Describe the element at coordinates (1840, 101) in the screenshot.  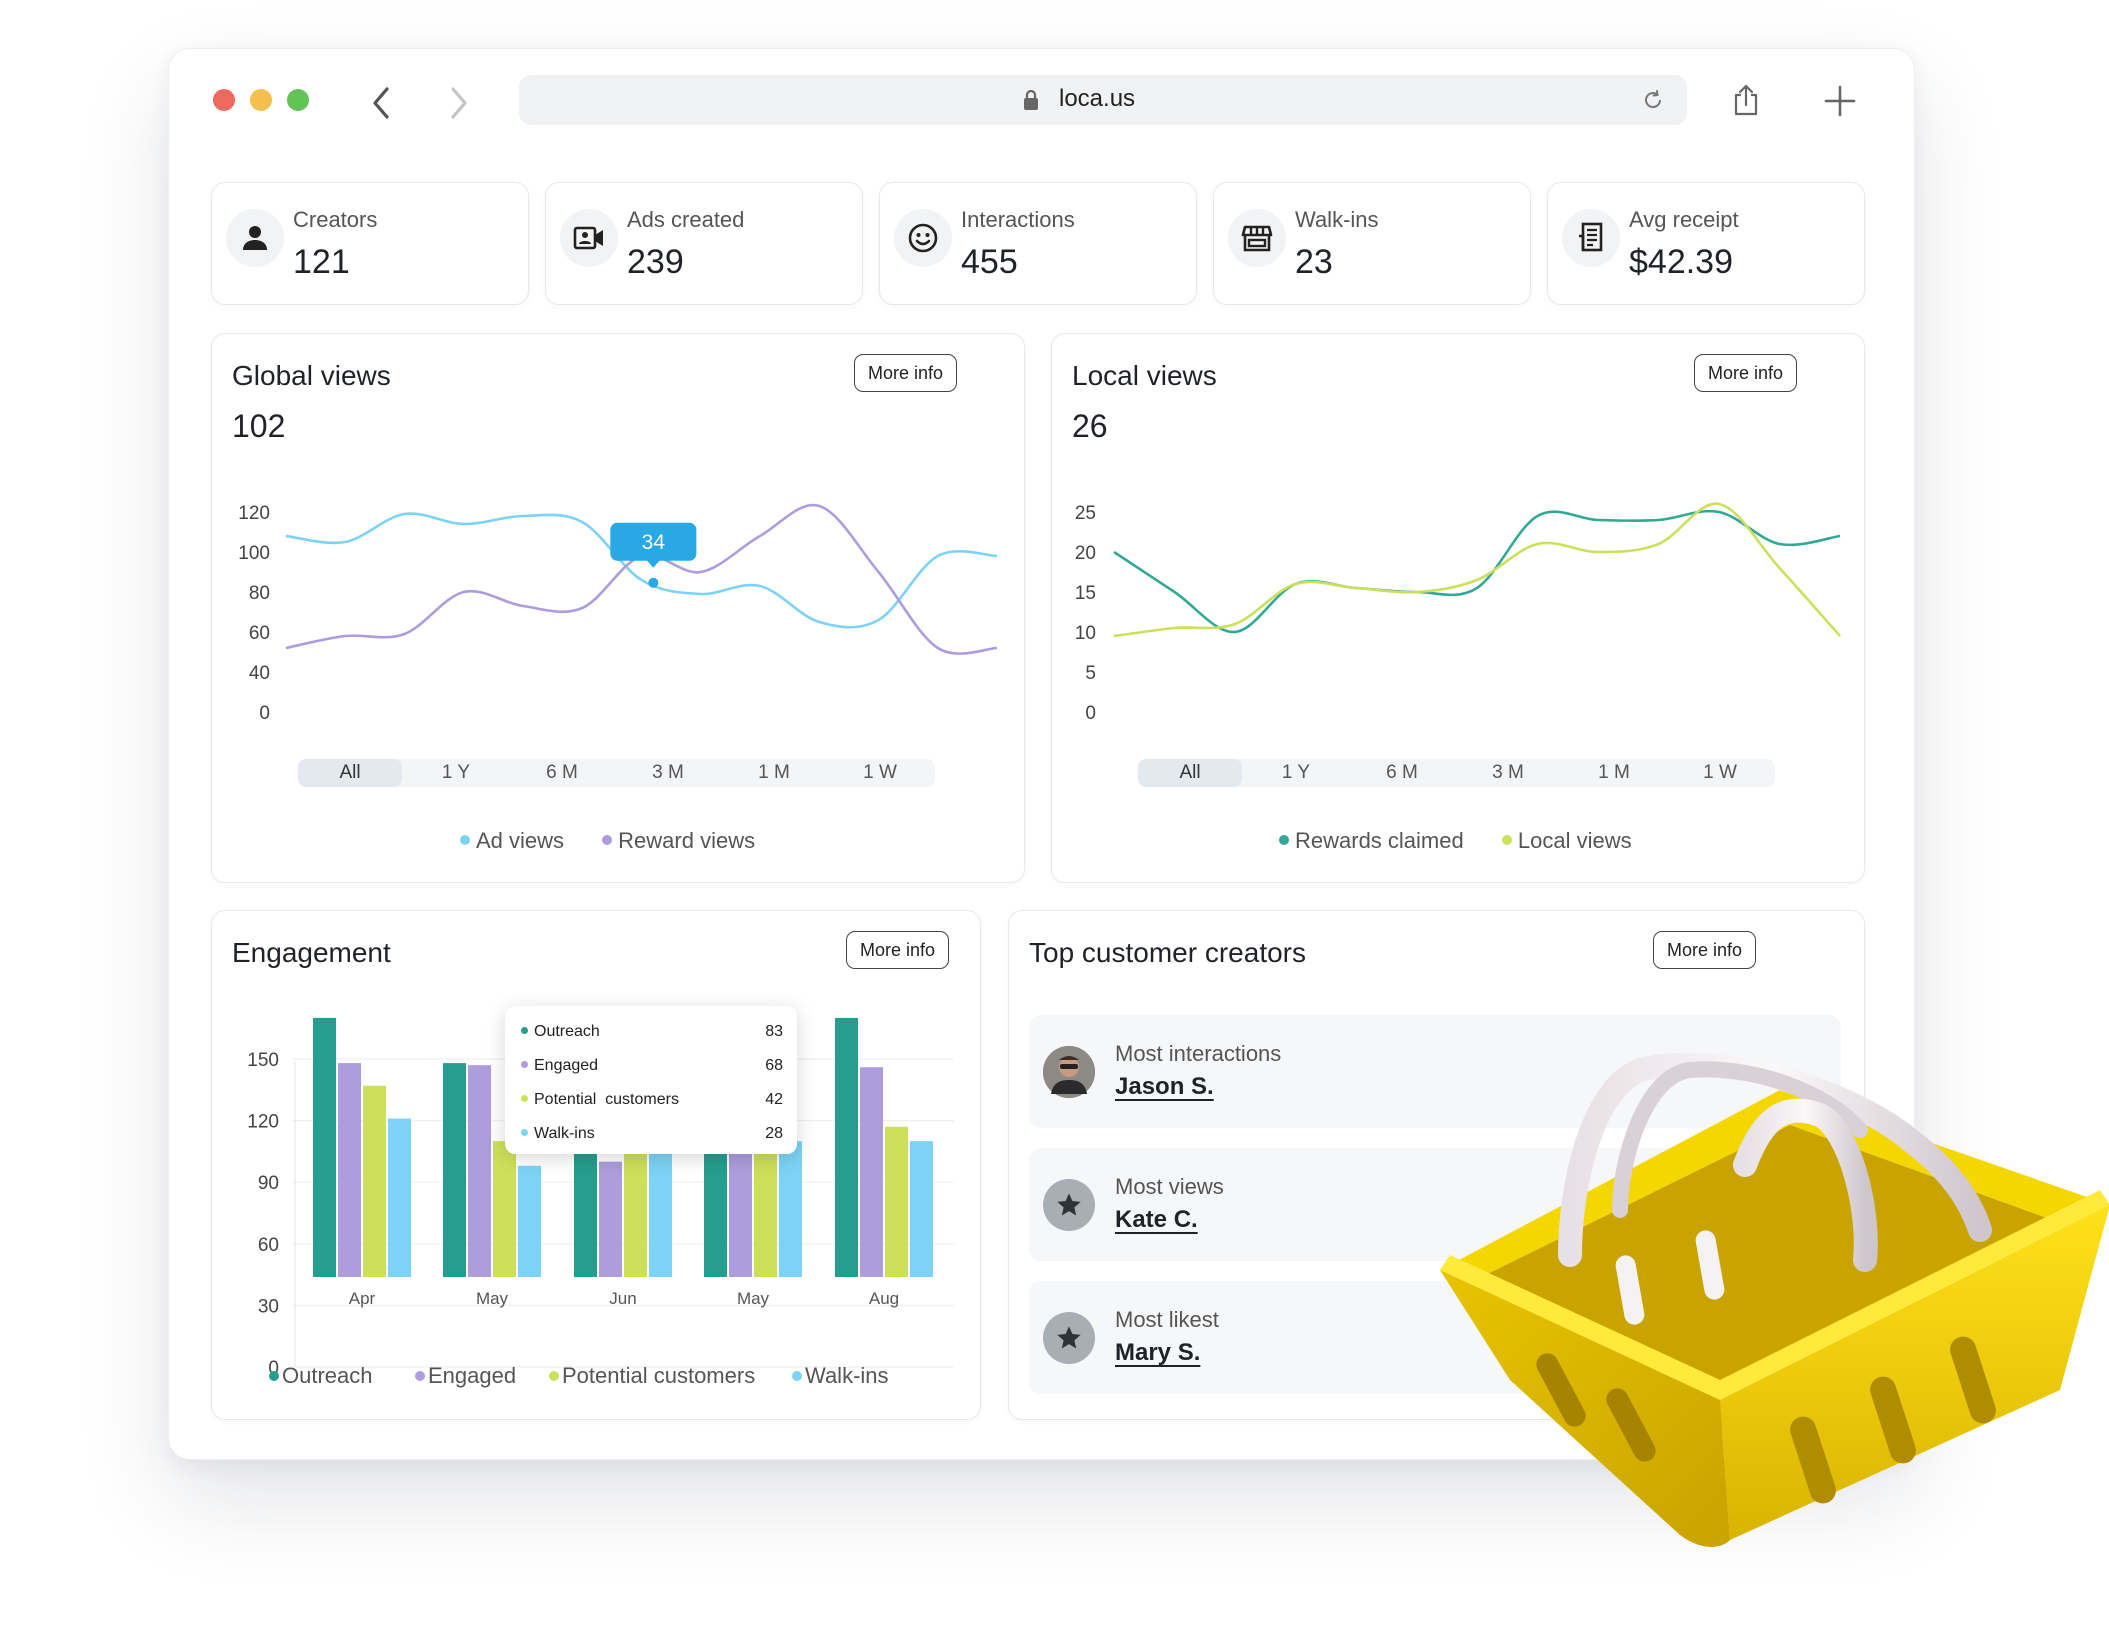
I see `plus-icon` at that location.